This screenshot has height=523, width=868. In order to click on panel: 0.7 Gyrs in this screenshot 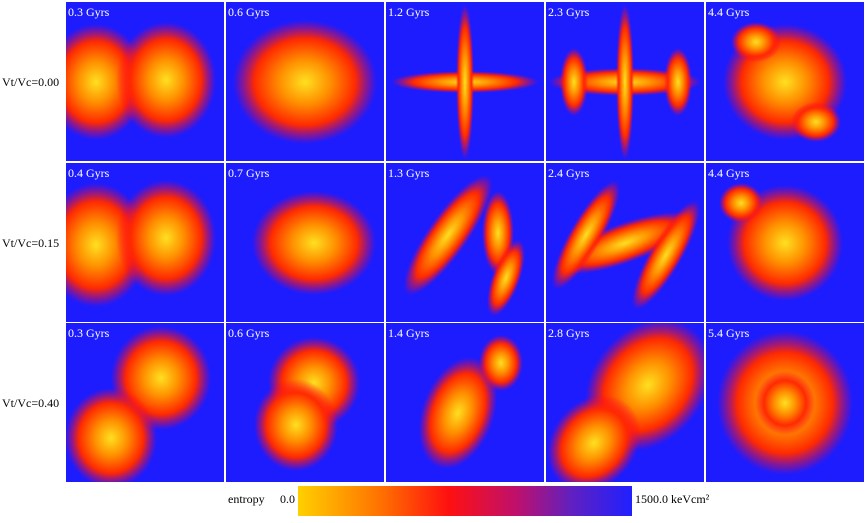, I will do `click(305, 242)`.